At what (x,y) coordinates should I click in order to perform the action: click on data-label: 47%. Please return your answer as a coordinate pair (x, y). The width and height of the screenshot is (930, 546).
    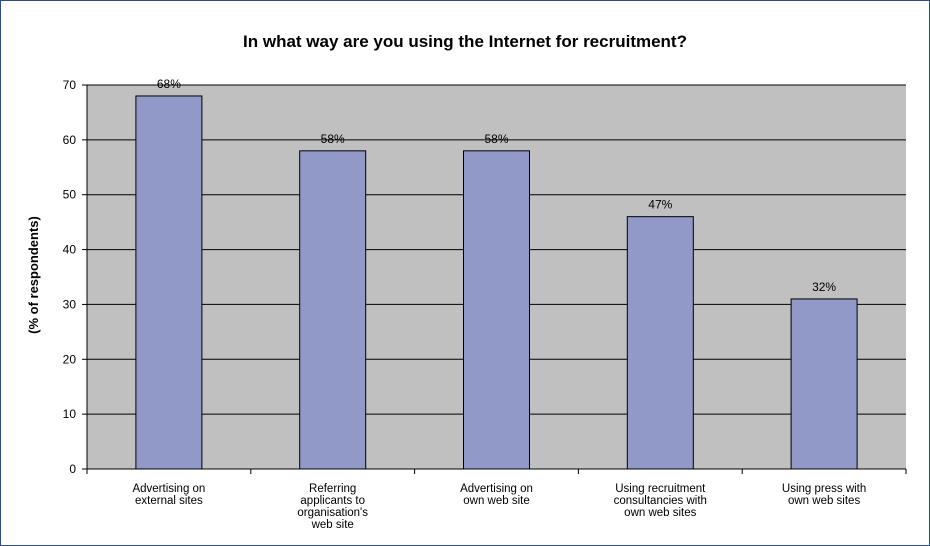
    Looking at the image, I should click on (660, 205).